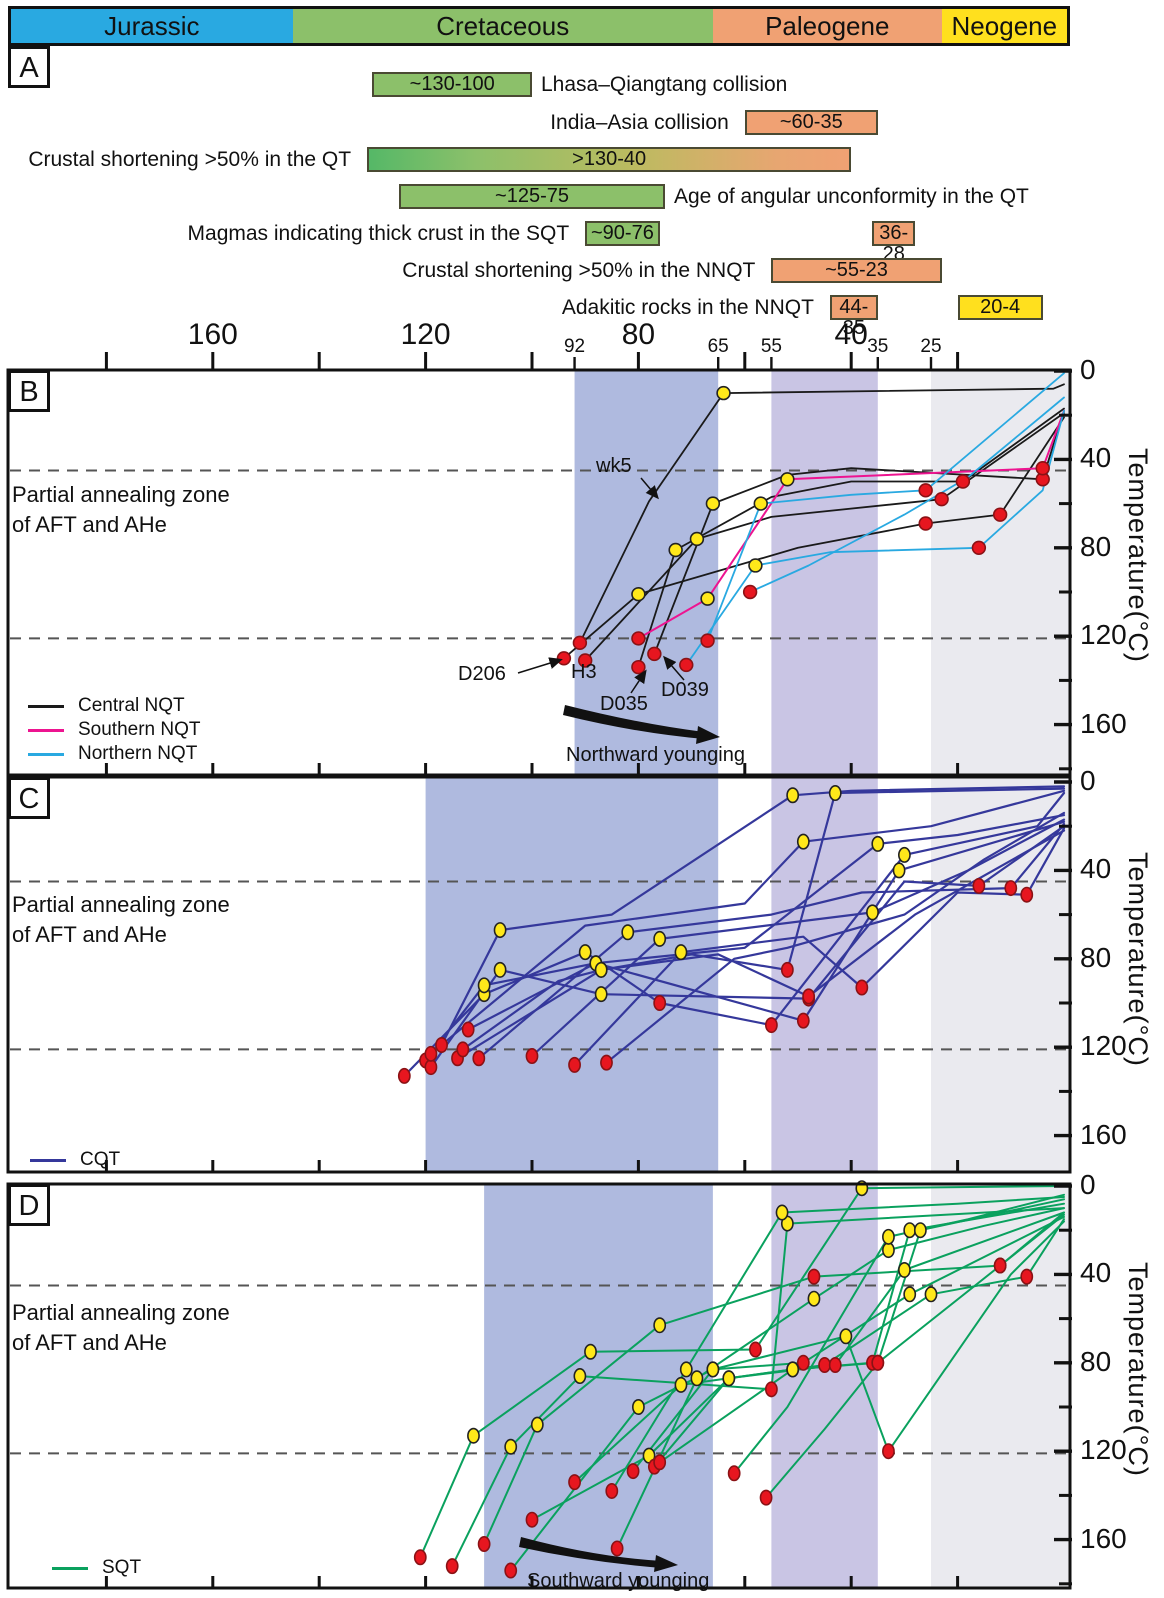 The image size is (1164, 1598). Describe the element at coordinates (771, 346) in the screenshot. I see `time-tick-label-55: 55` at that location.